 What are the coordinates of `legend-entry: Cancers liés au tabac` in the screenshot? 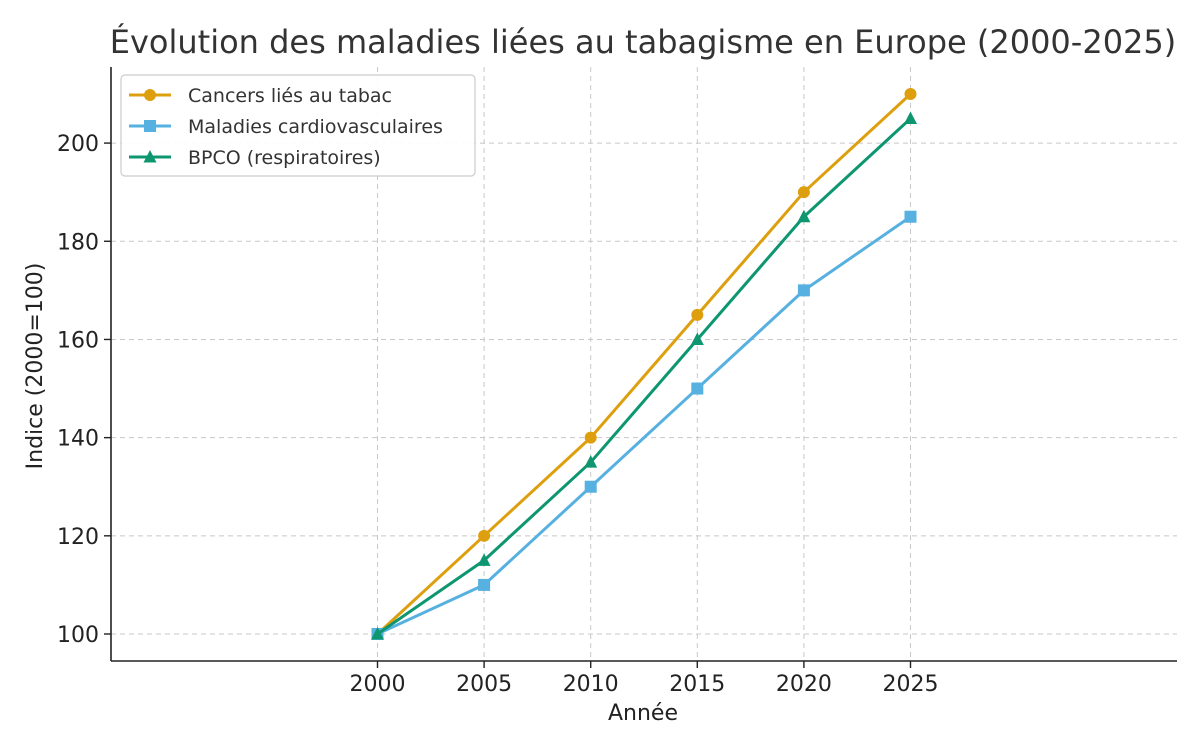 It's located at (260, 96).